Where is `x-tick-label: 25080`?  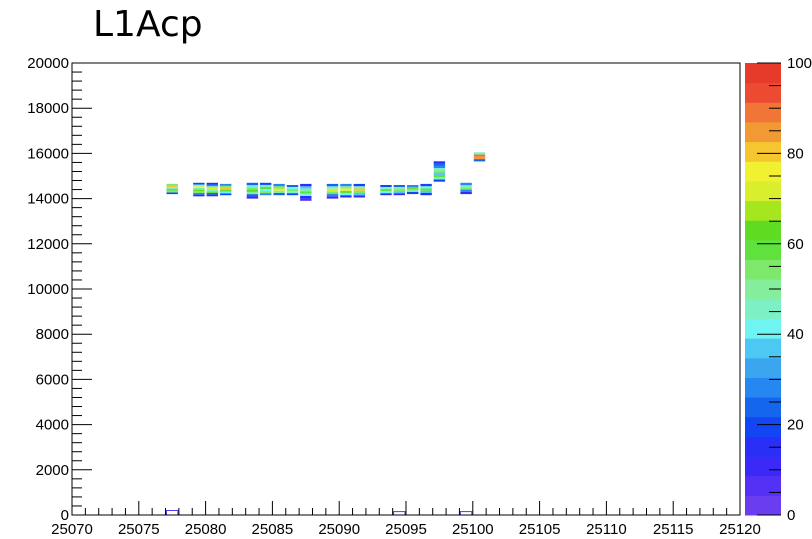
x-tick-label: 25080 is located at coordinates (206, 529).